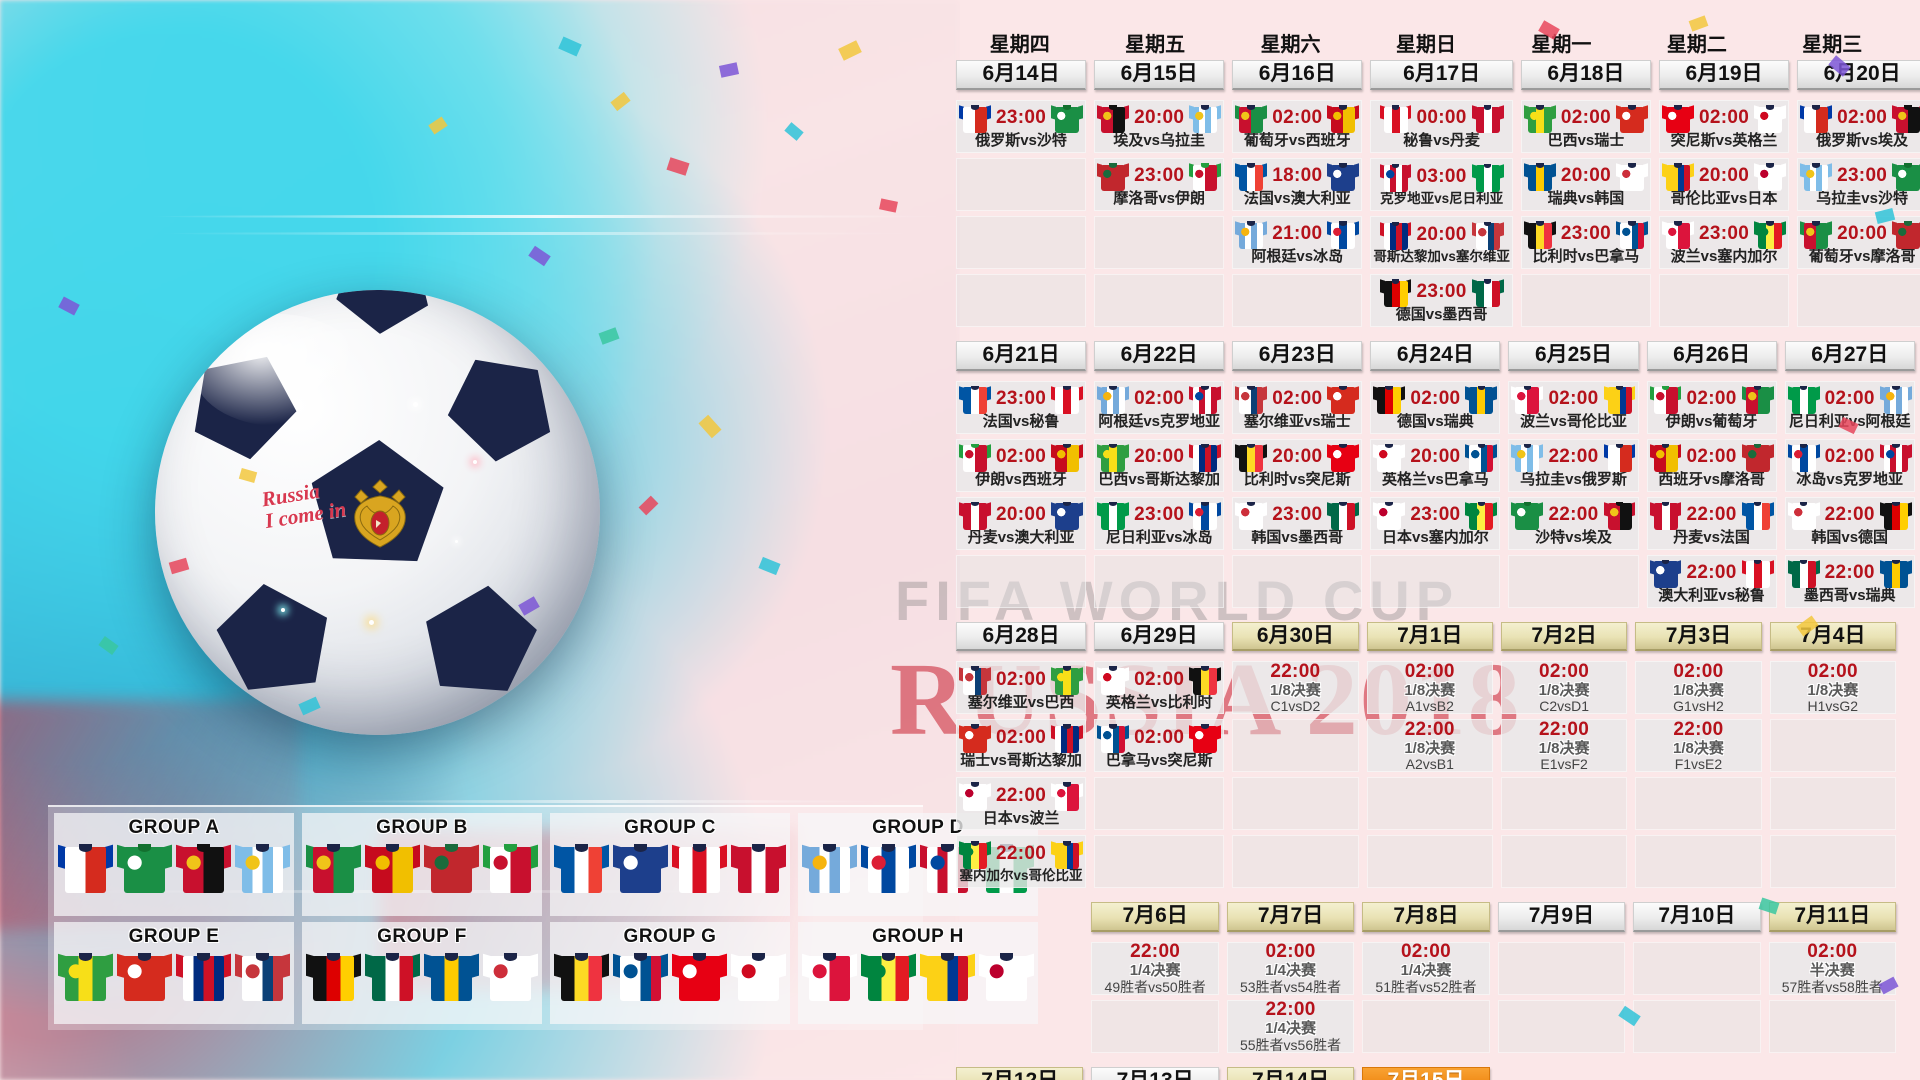 The width and height of the screenshot is (1920, 1080). Describe the element at coordinates (1155, 917) in the screenshot. I see `date-header: 7月6日` at that location.